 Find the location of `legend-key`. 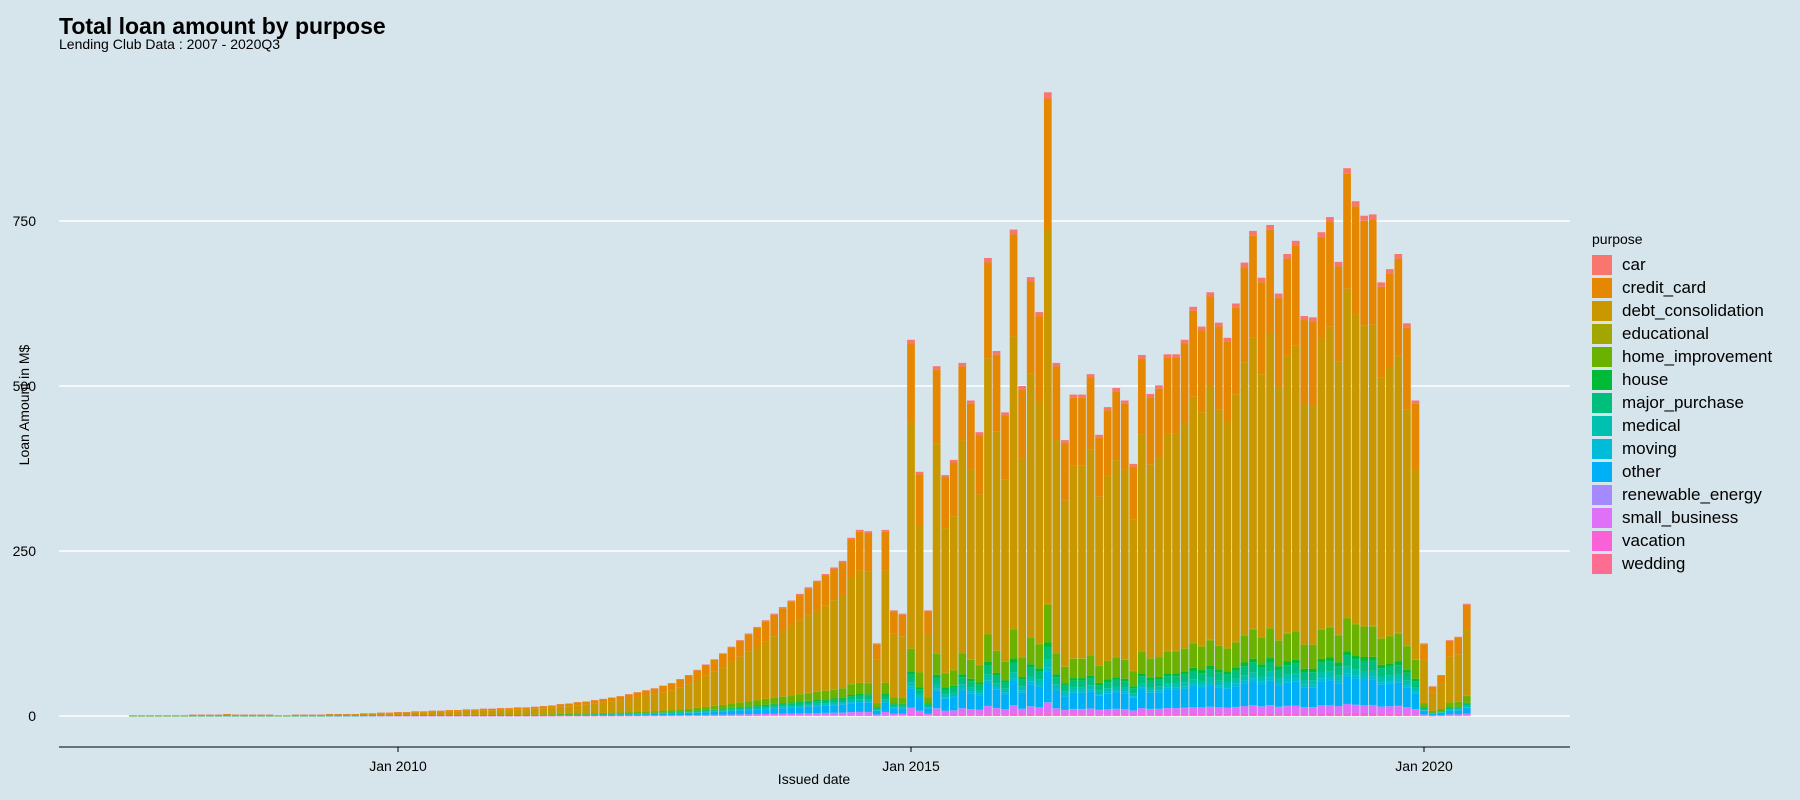

legend-key is located at coordinates (1602, 540).